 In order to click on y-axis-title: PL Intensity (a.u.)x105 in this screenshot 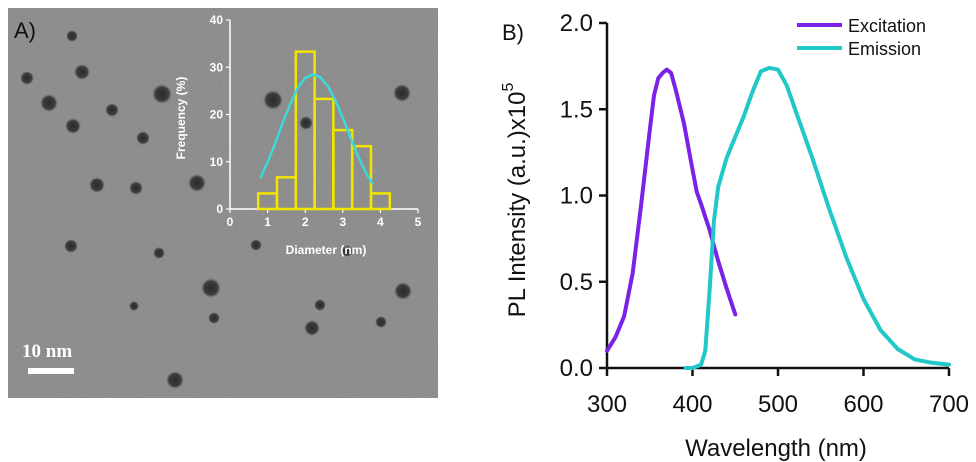, I will do `click(515, 200)`.